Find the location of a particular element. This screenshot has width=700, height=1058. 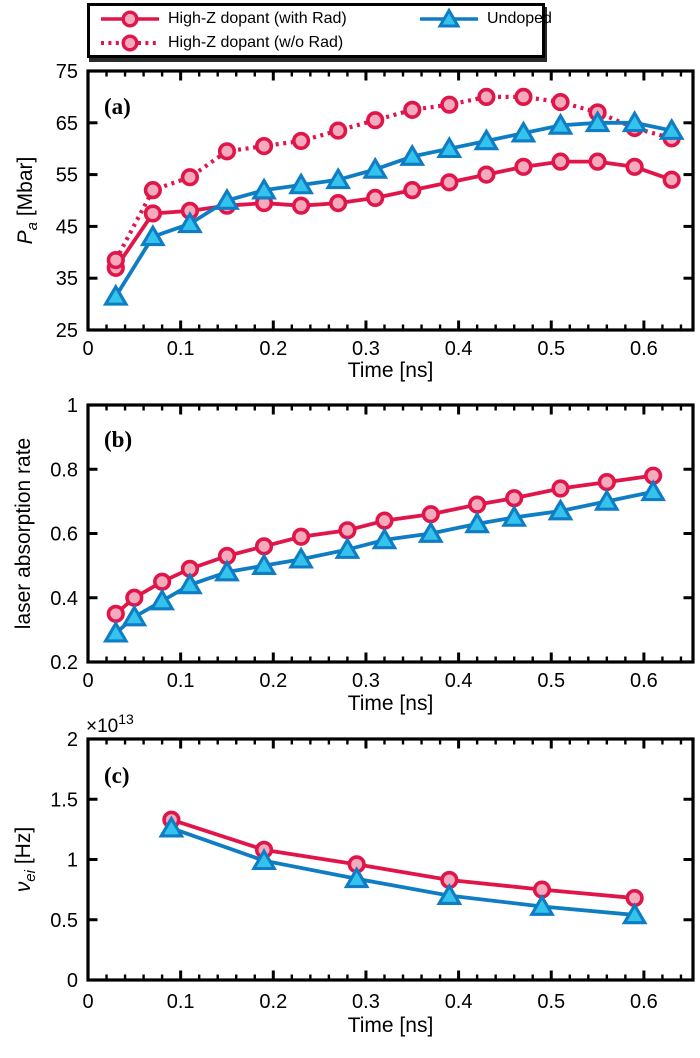

y-tick-label: 65 is located at coordinates (67, 124).